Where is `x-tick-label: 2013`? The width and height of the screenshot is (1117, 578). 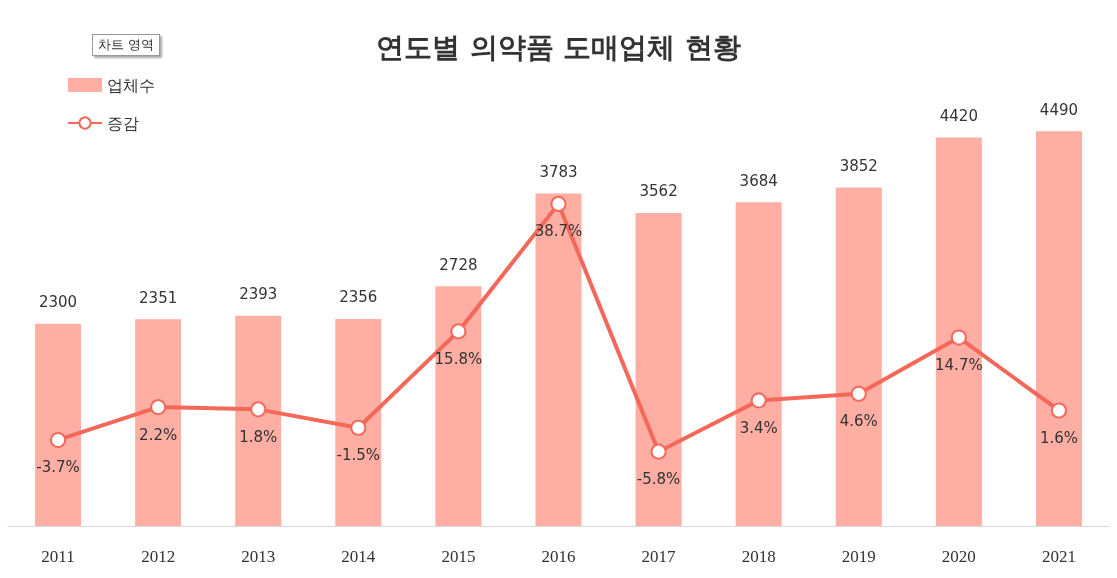
x-tick-label: 2013 is located at coordinates (258, 556).